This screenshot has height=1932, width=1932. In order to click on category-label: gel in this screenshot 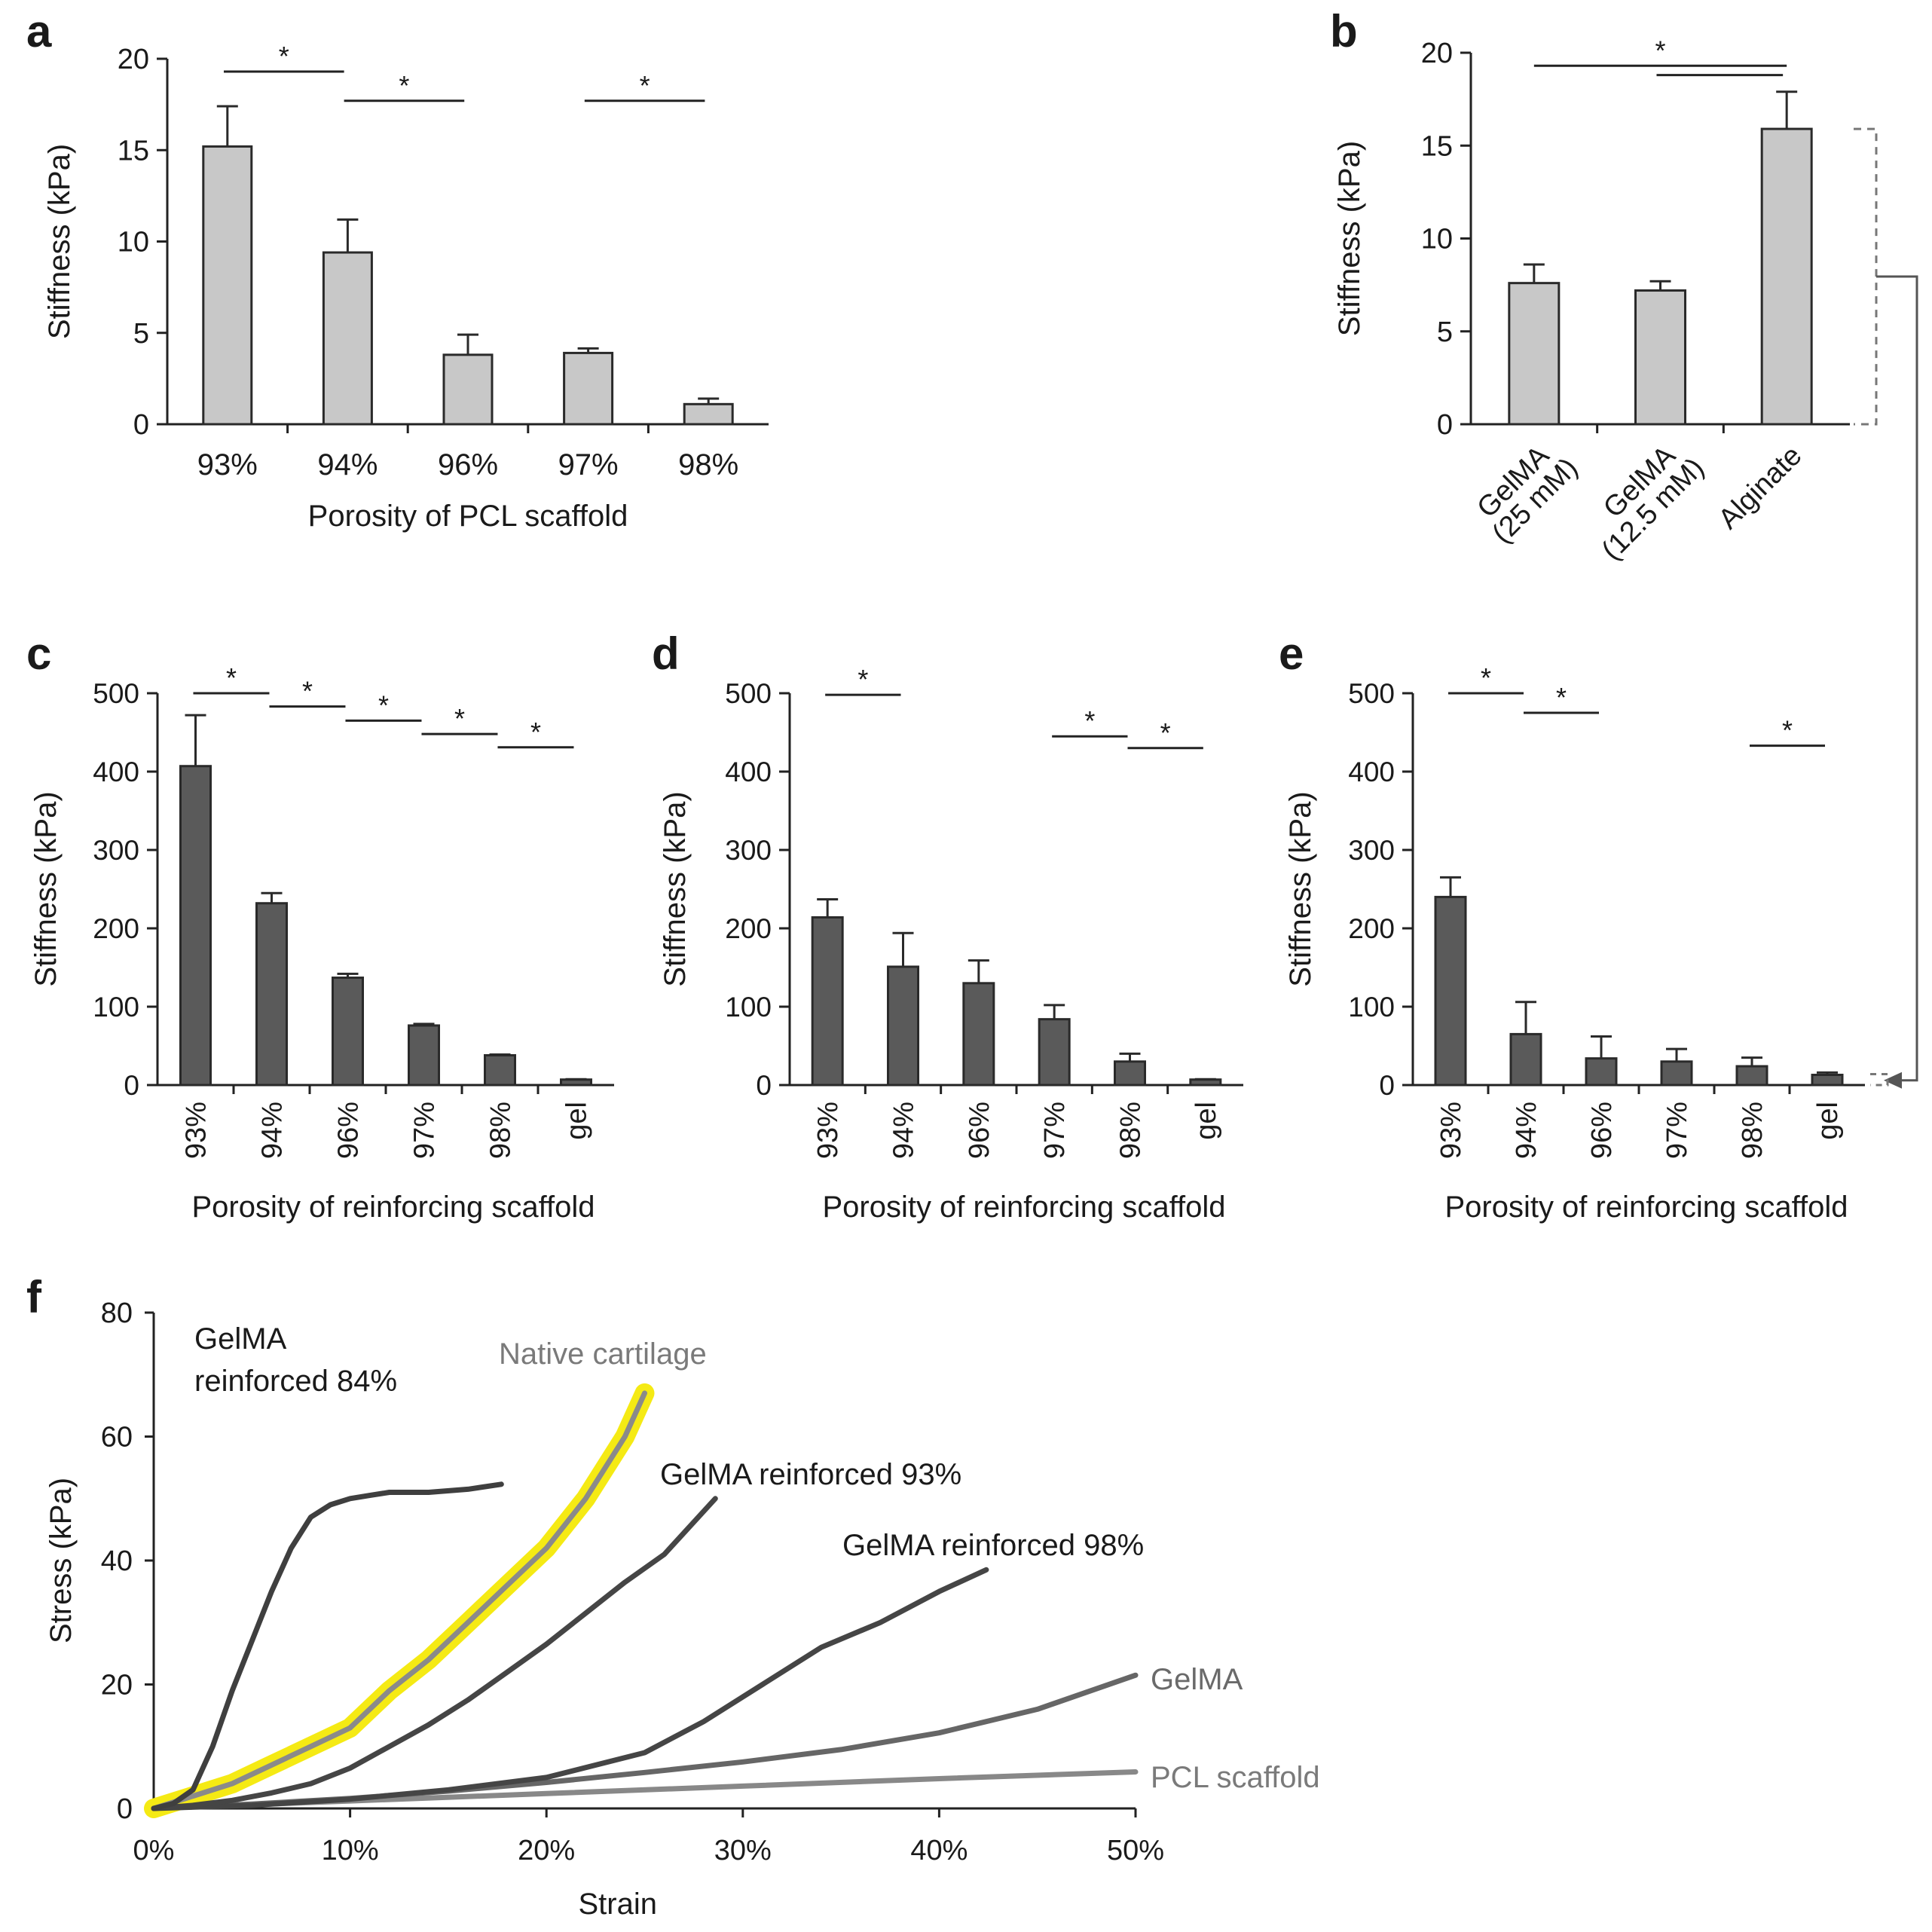, I will do `click(577, 1121)`.